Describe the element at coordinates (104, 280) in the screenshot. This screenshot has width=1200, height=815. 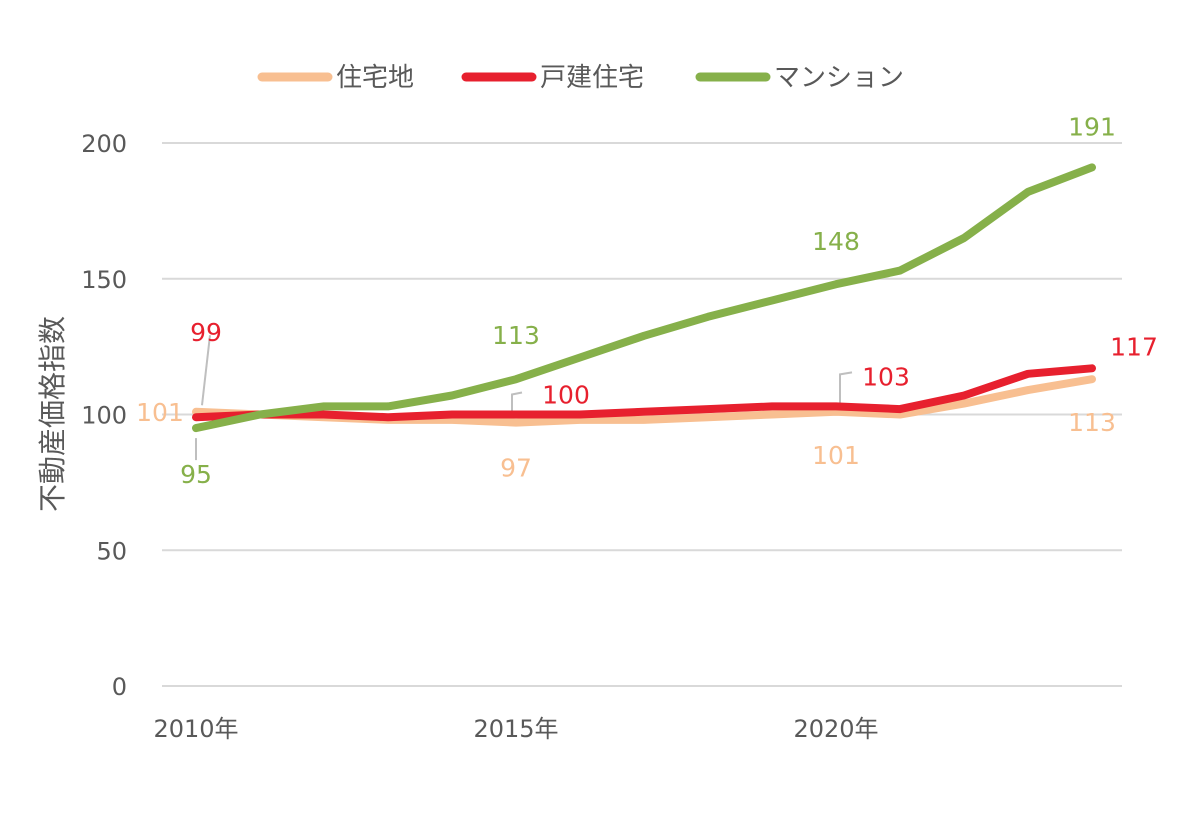
I see `y-tick-label: 150` at that location.